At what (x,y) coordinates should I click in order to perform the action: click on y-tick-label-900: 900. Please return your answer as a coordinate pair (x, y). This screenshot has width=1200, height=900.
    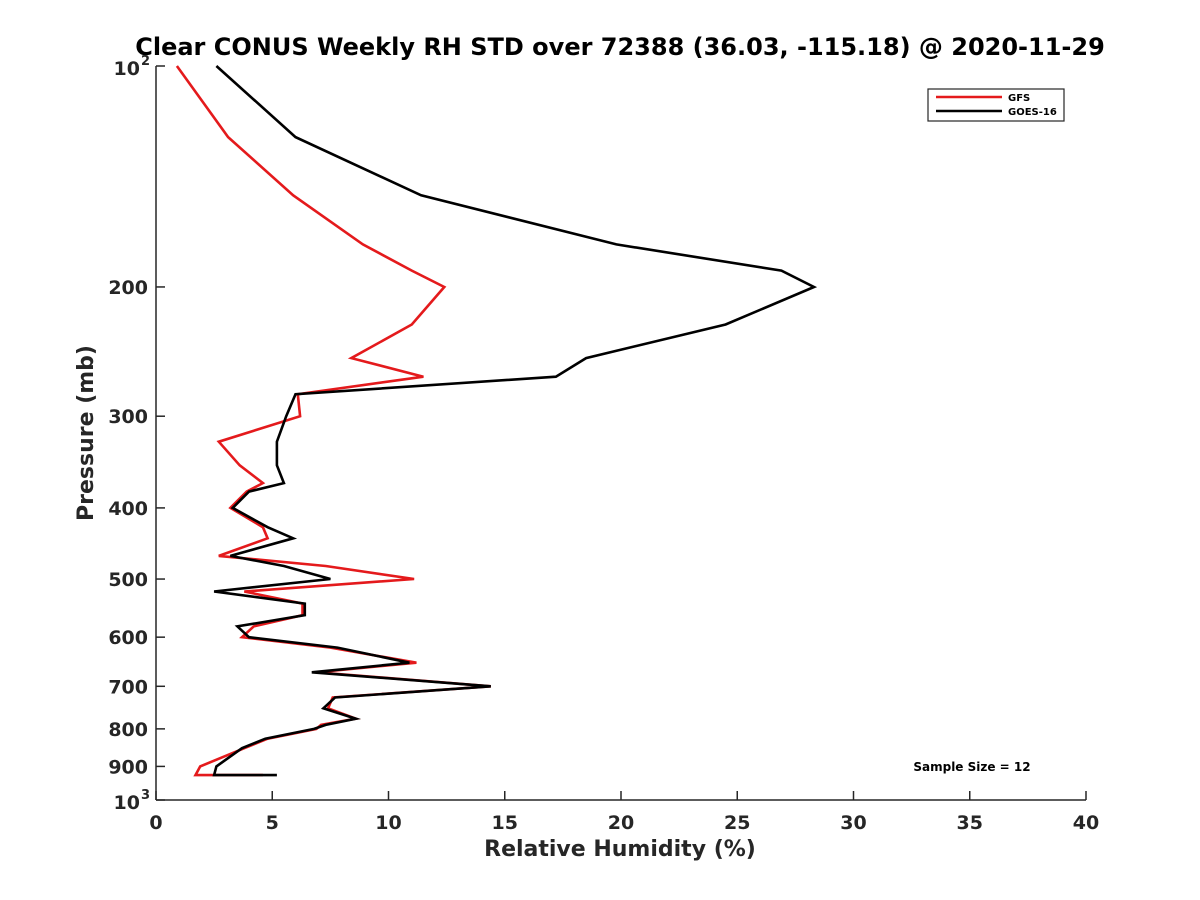
    Looking at the image, I should click on (128, 767).